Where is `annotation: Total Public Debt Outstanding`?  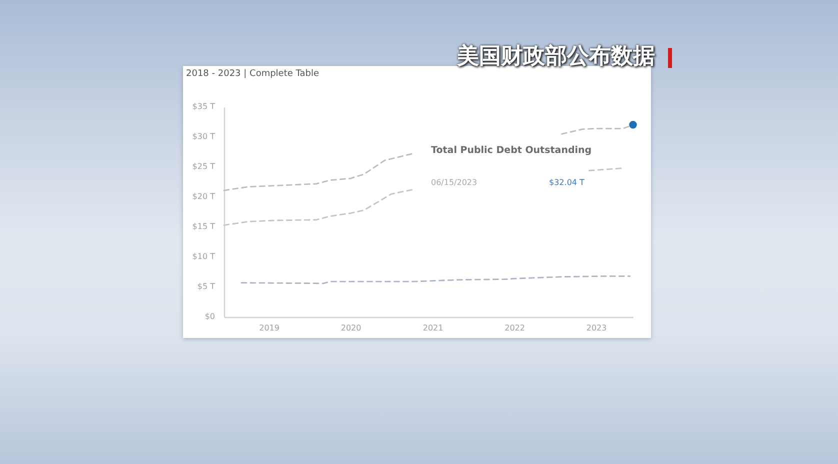 annotation: Total Public Debt Outstanding is located at coordinates (511, 150).